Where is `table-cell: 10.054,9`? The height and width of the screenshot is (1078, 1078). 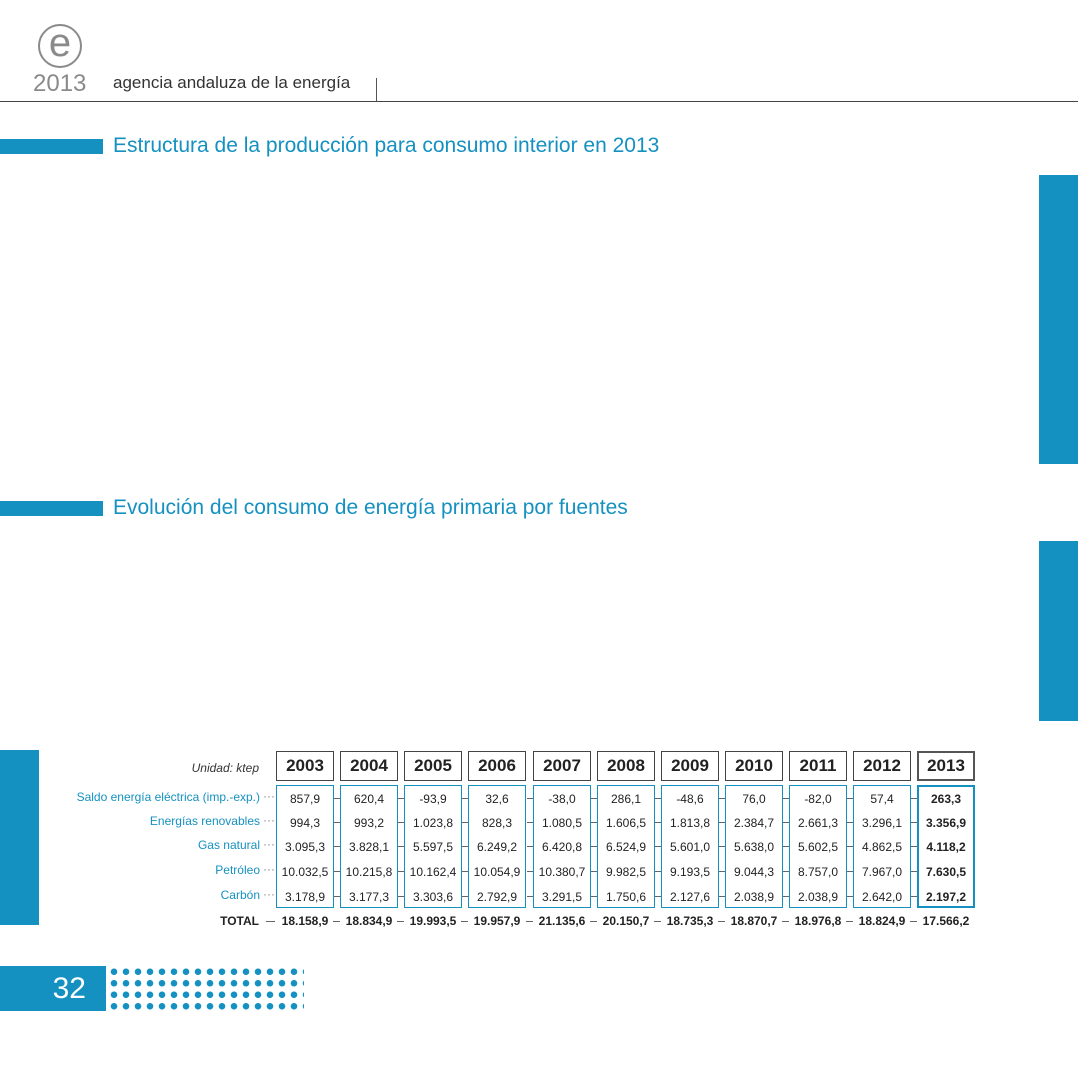
table-cell: 10.054,9 is located at coordinates (497, 871).